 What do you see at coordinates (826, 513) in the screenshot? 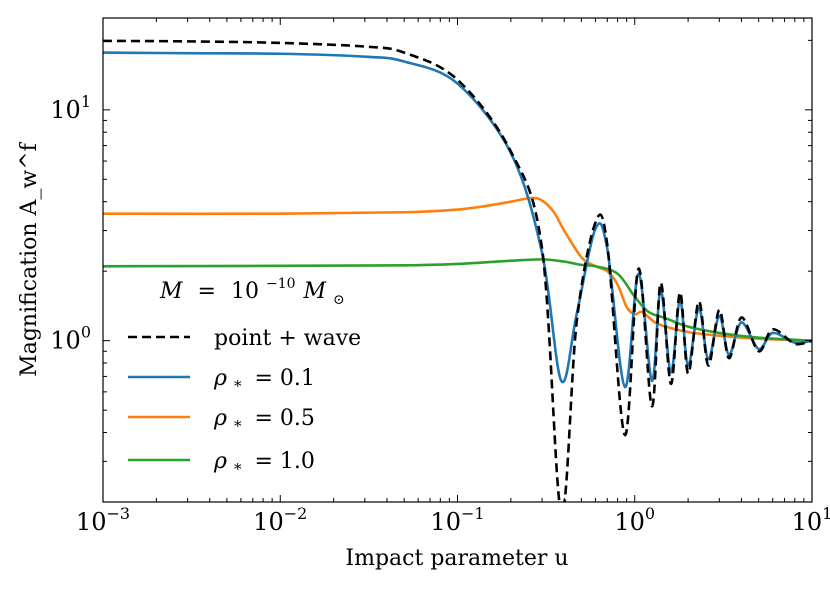
I see `x-tick-label-exp: 1` at bounding box center [826, 513].